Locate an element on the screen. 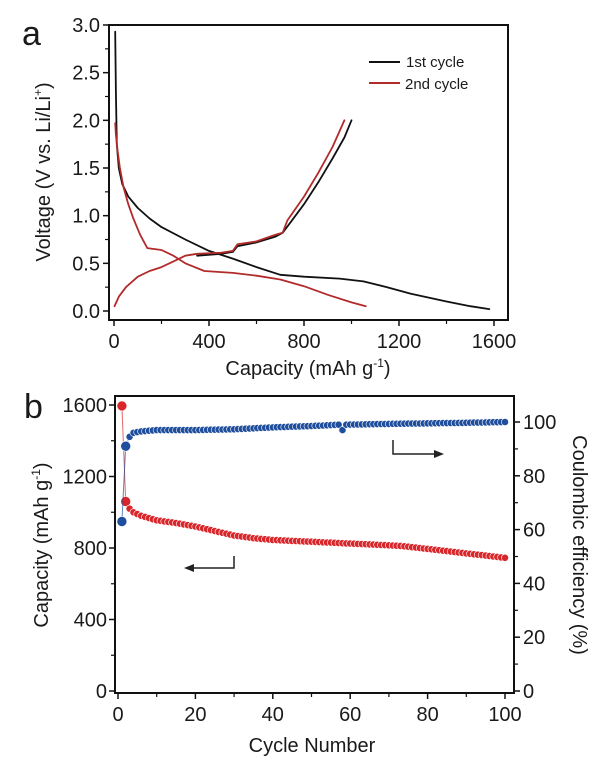 The width and height of the screenshot is (604, 775). 2nd-cycle-discharge-line is located at coordinates (240, 215).